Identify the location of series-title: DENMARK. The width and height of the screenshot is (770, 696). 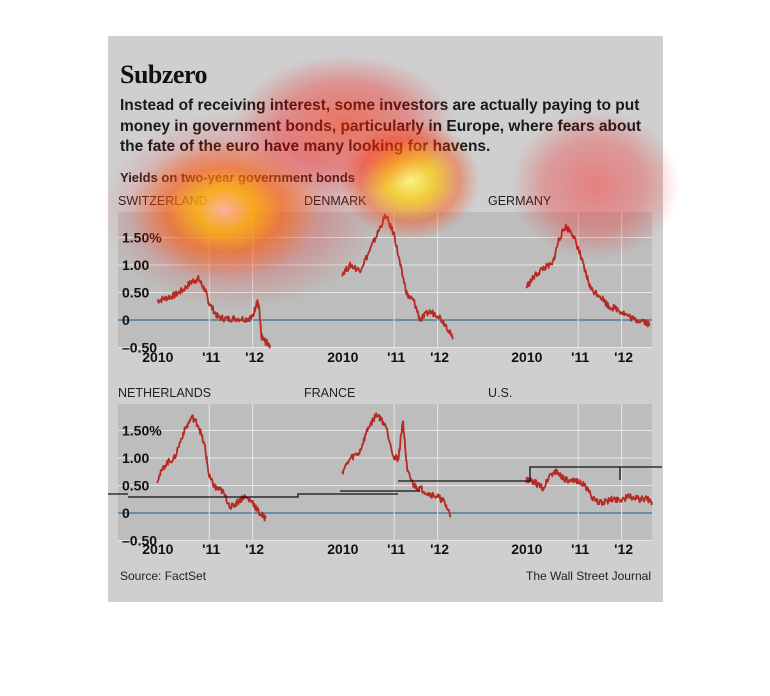
(335, 201).